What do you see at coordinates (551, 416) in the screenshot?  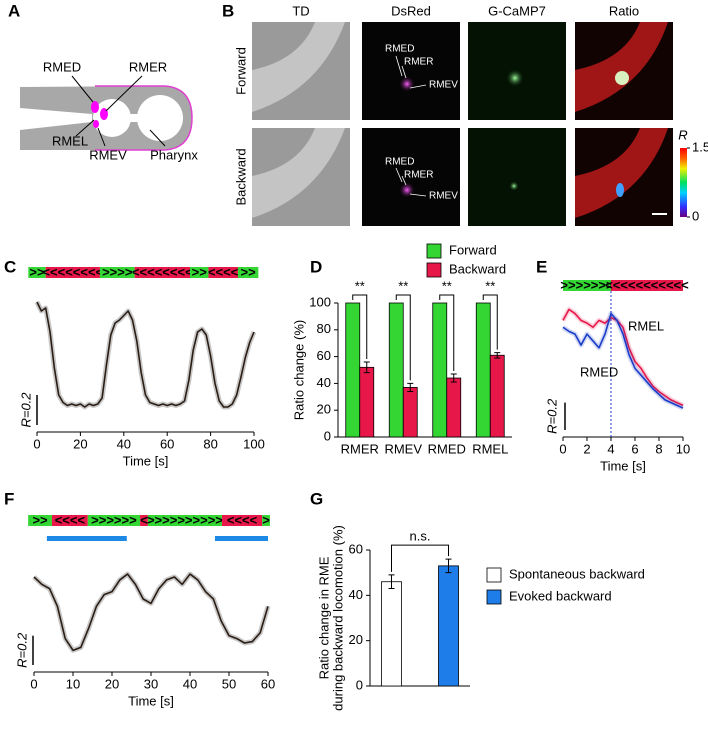 I see `scale-bar-label: R=0.2` at bounding box center [551, 416].